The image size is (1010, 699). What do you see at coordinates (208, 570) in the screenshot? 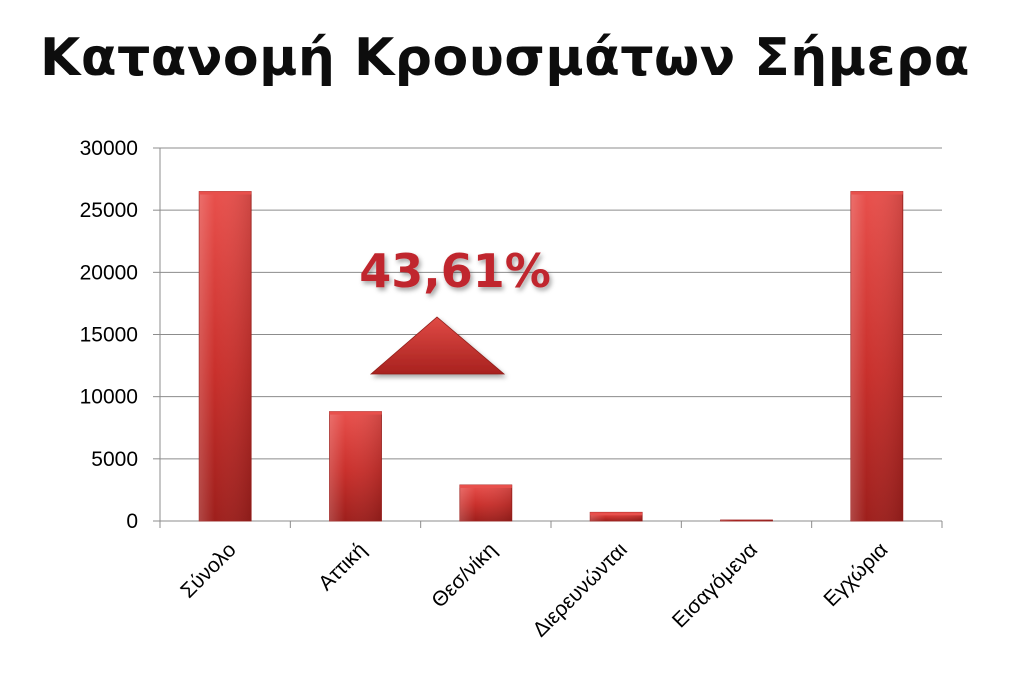
I see `x-category-label: Σύνολο` at bounding box center [208, 570].